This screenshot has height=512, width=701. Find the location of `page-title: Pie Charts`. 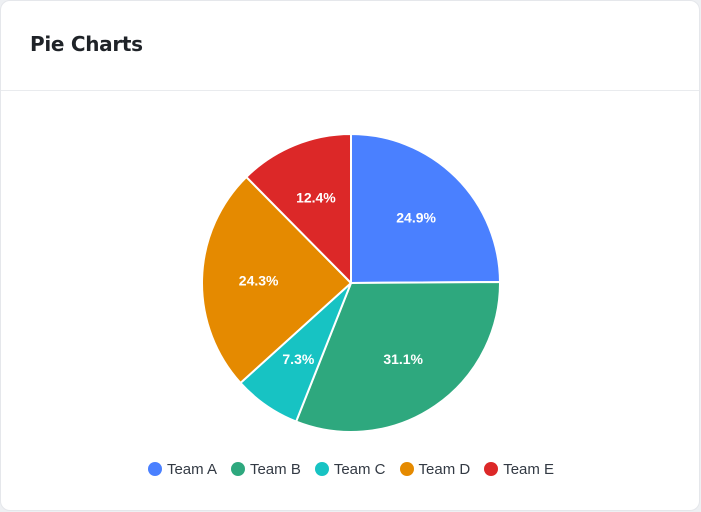

page-title: Pie Charts is located at coordinates (86, 44).